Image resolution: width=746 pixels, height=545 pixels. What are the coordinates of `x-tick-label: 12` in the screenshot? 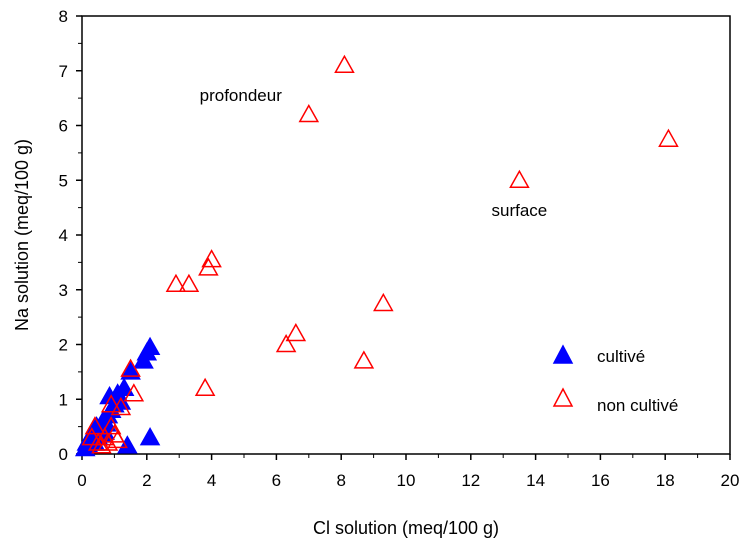 It's located at (470, 480).